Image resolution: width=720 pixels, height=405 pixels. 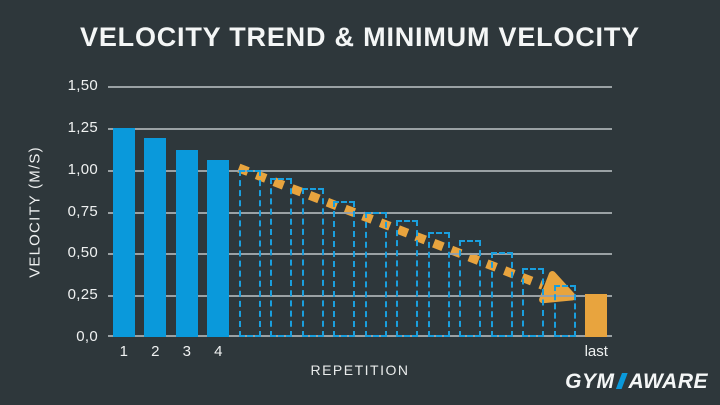 I want to click on x-tick-label-1: 1, so click(x=123, y=351).